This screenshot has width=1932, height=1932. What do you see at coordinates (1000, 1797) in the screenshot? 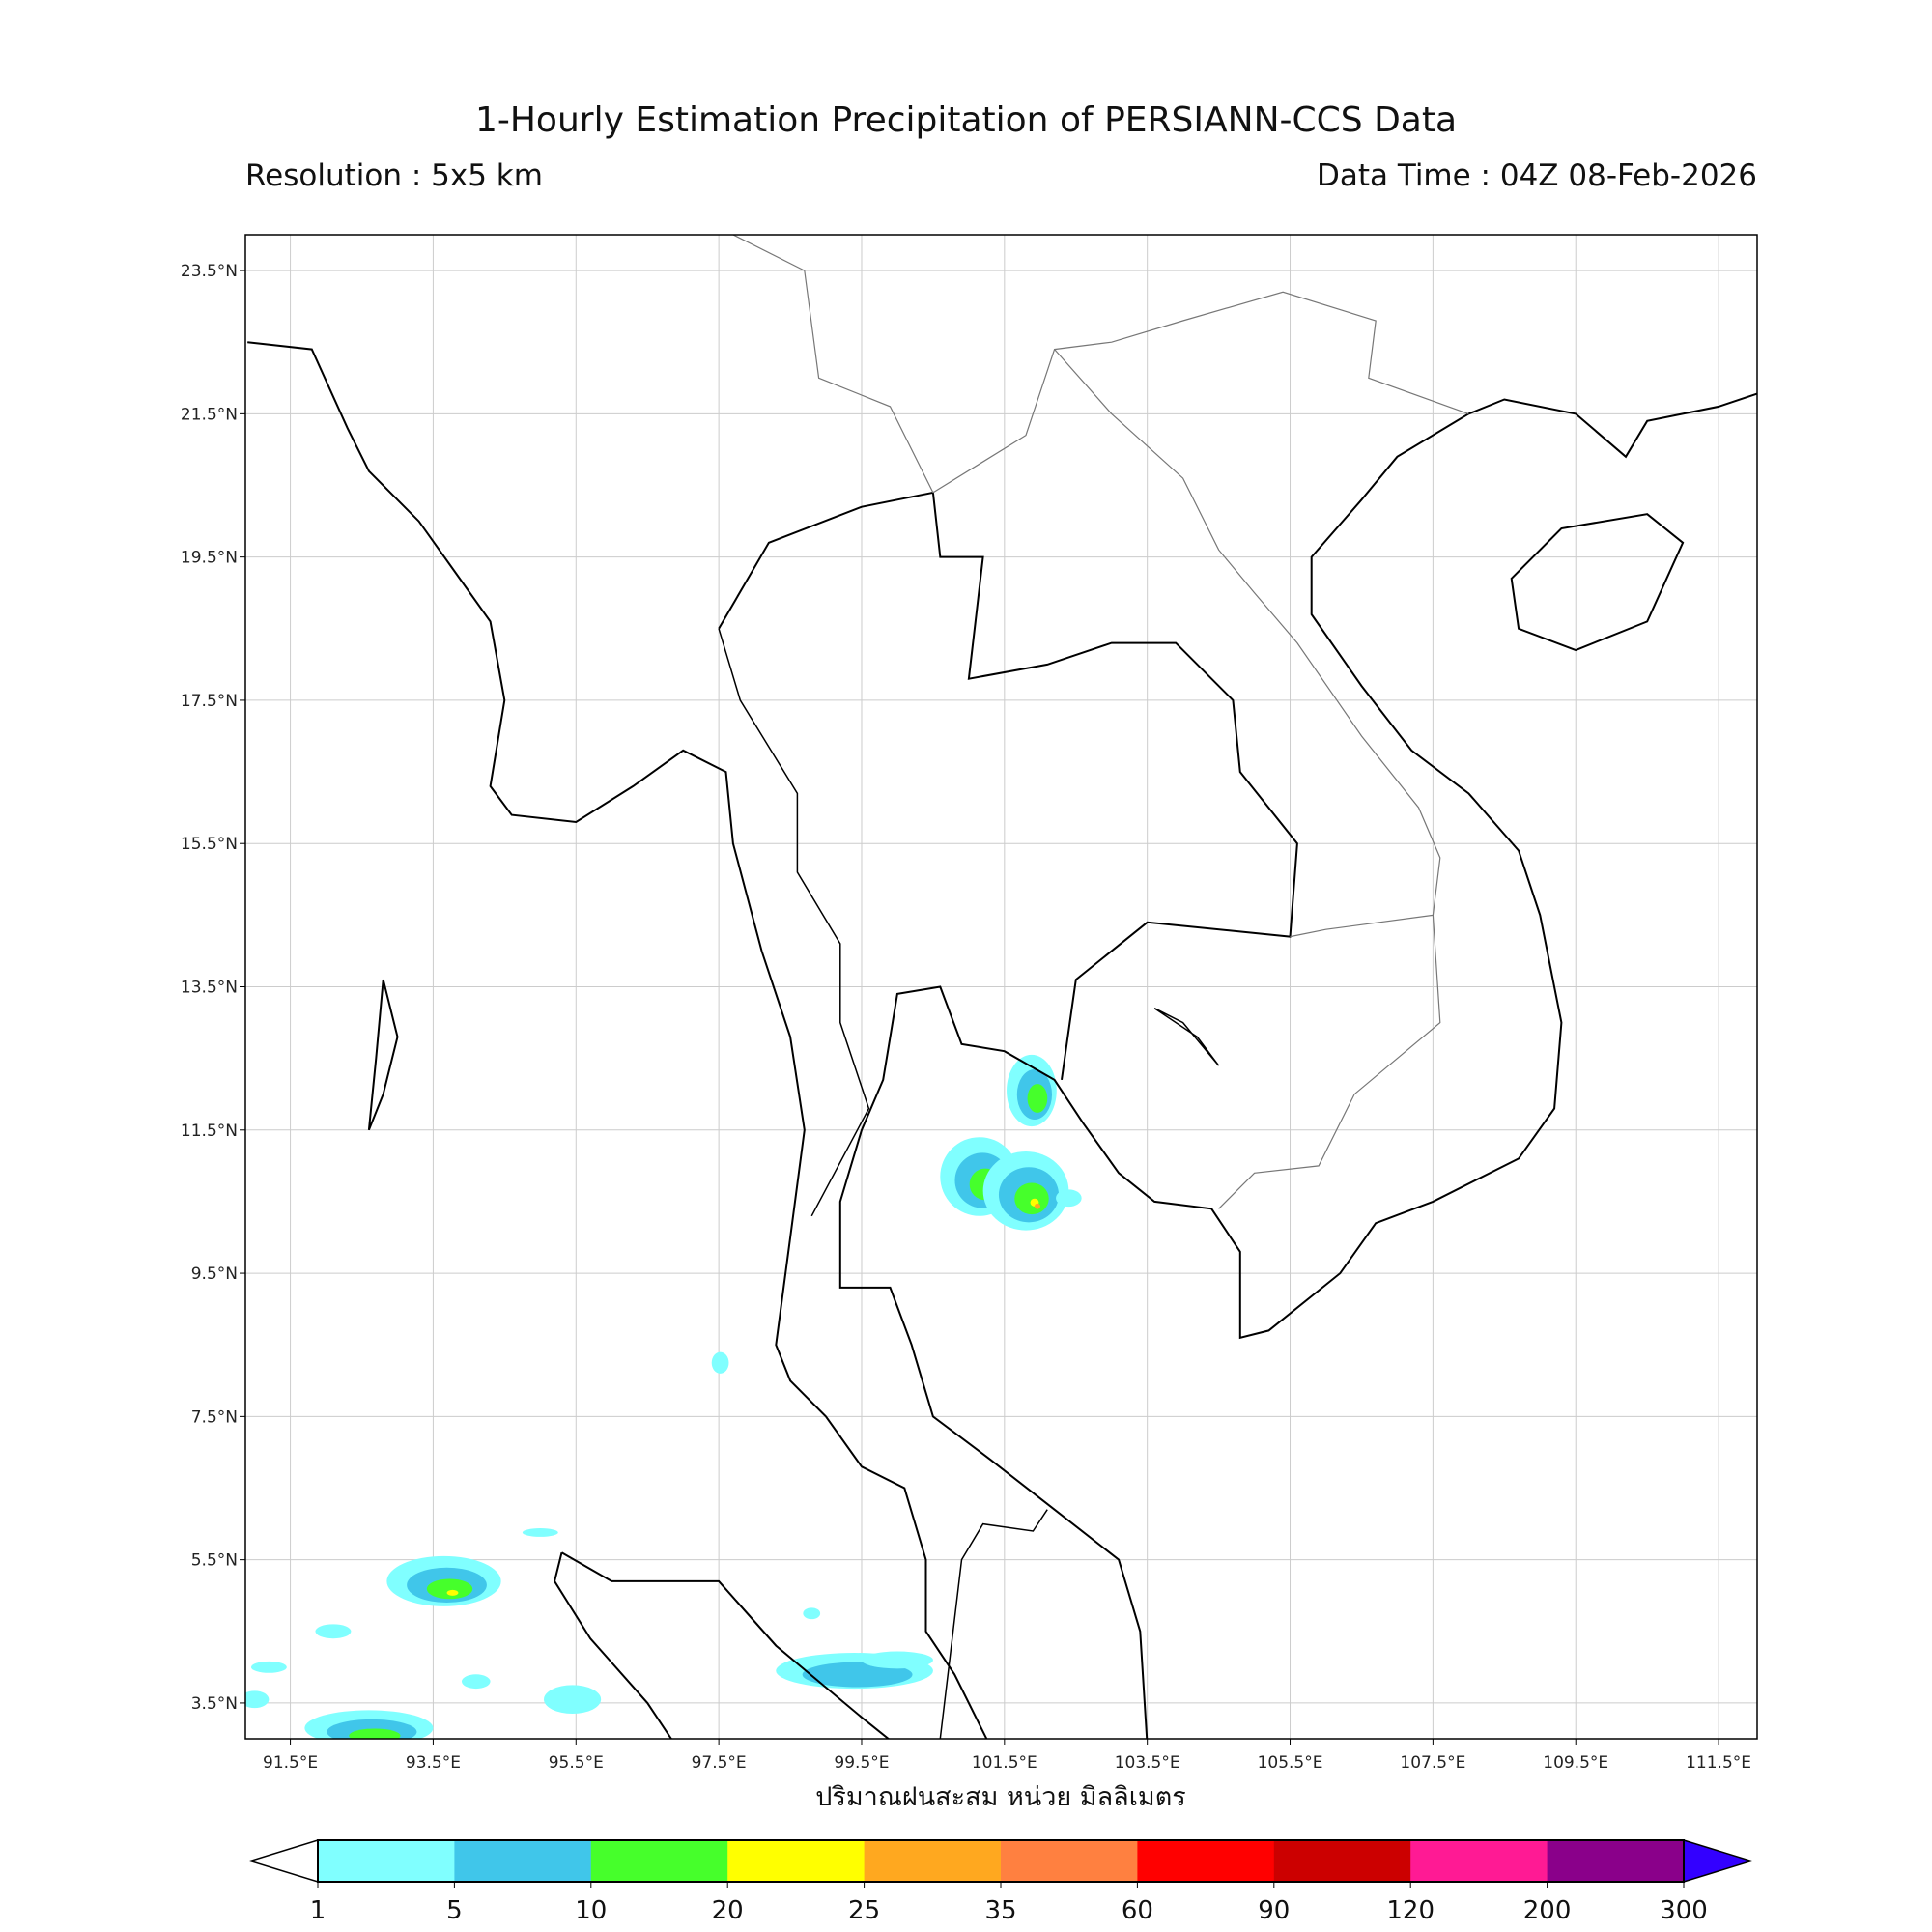
I see `colorbar-label: ปริมาณฝนสะสม หน่วย มิลลิเมตร` at bounding box center [1000, 1797].